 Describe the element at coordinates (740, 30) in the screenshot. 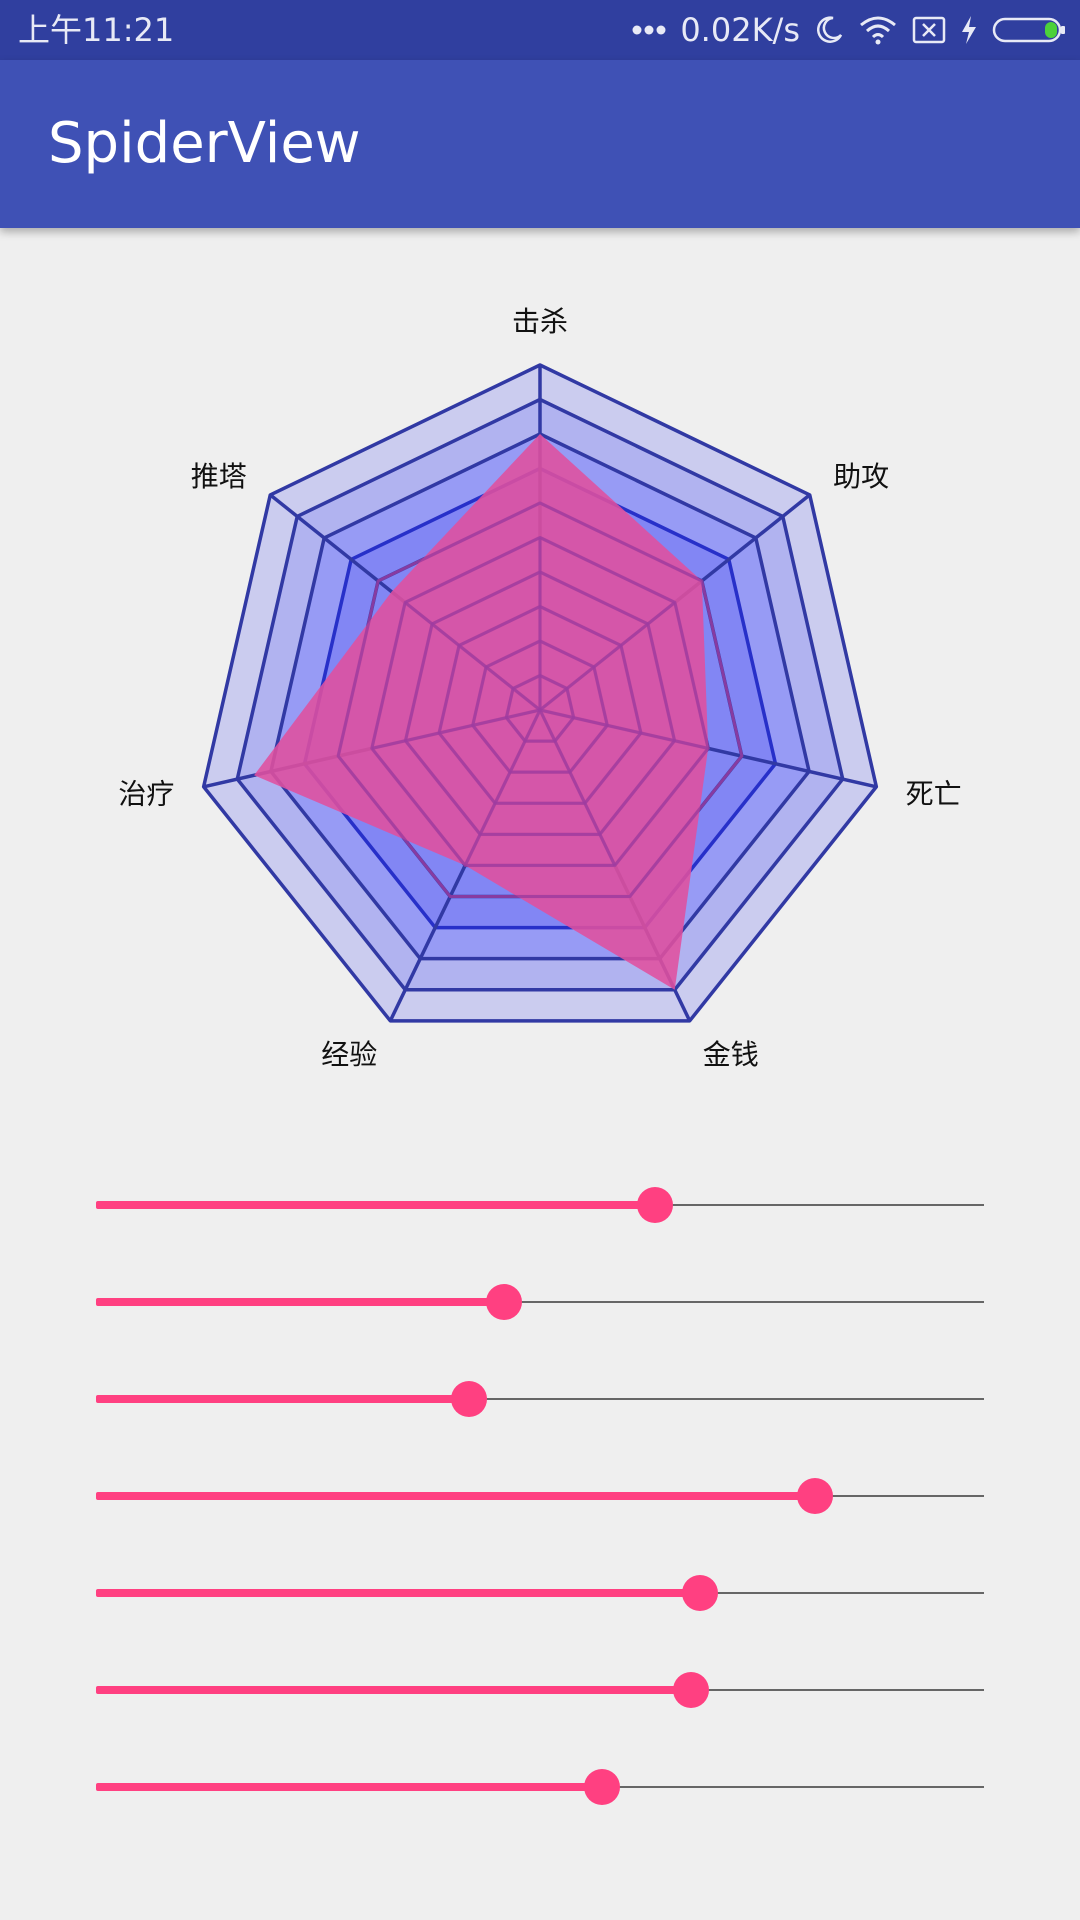

I see `network-speed: 0.02K/s` at that location.